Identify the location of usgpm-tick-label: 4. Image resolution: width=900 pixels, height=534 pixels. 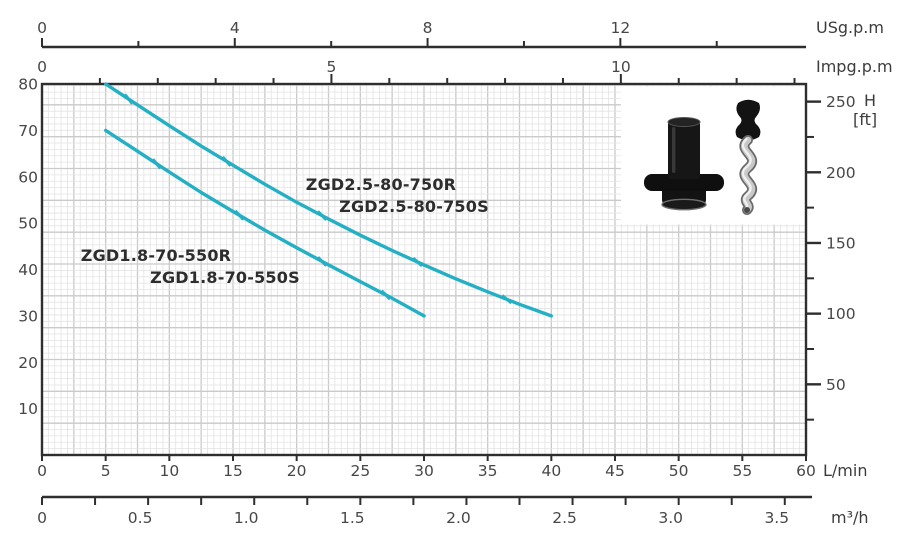
(235, 28).